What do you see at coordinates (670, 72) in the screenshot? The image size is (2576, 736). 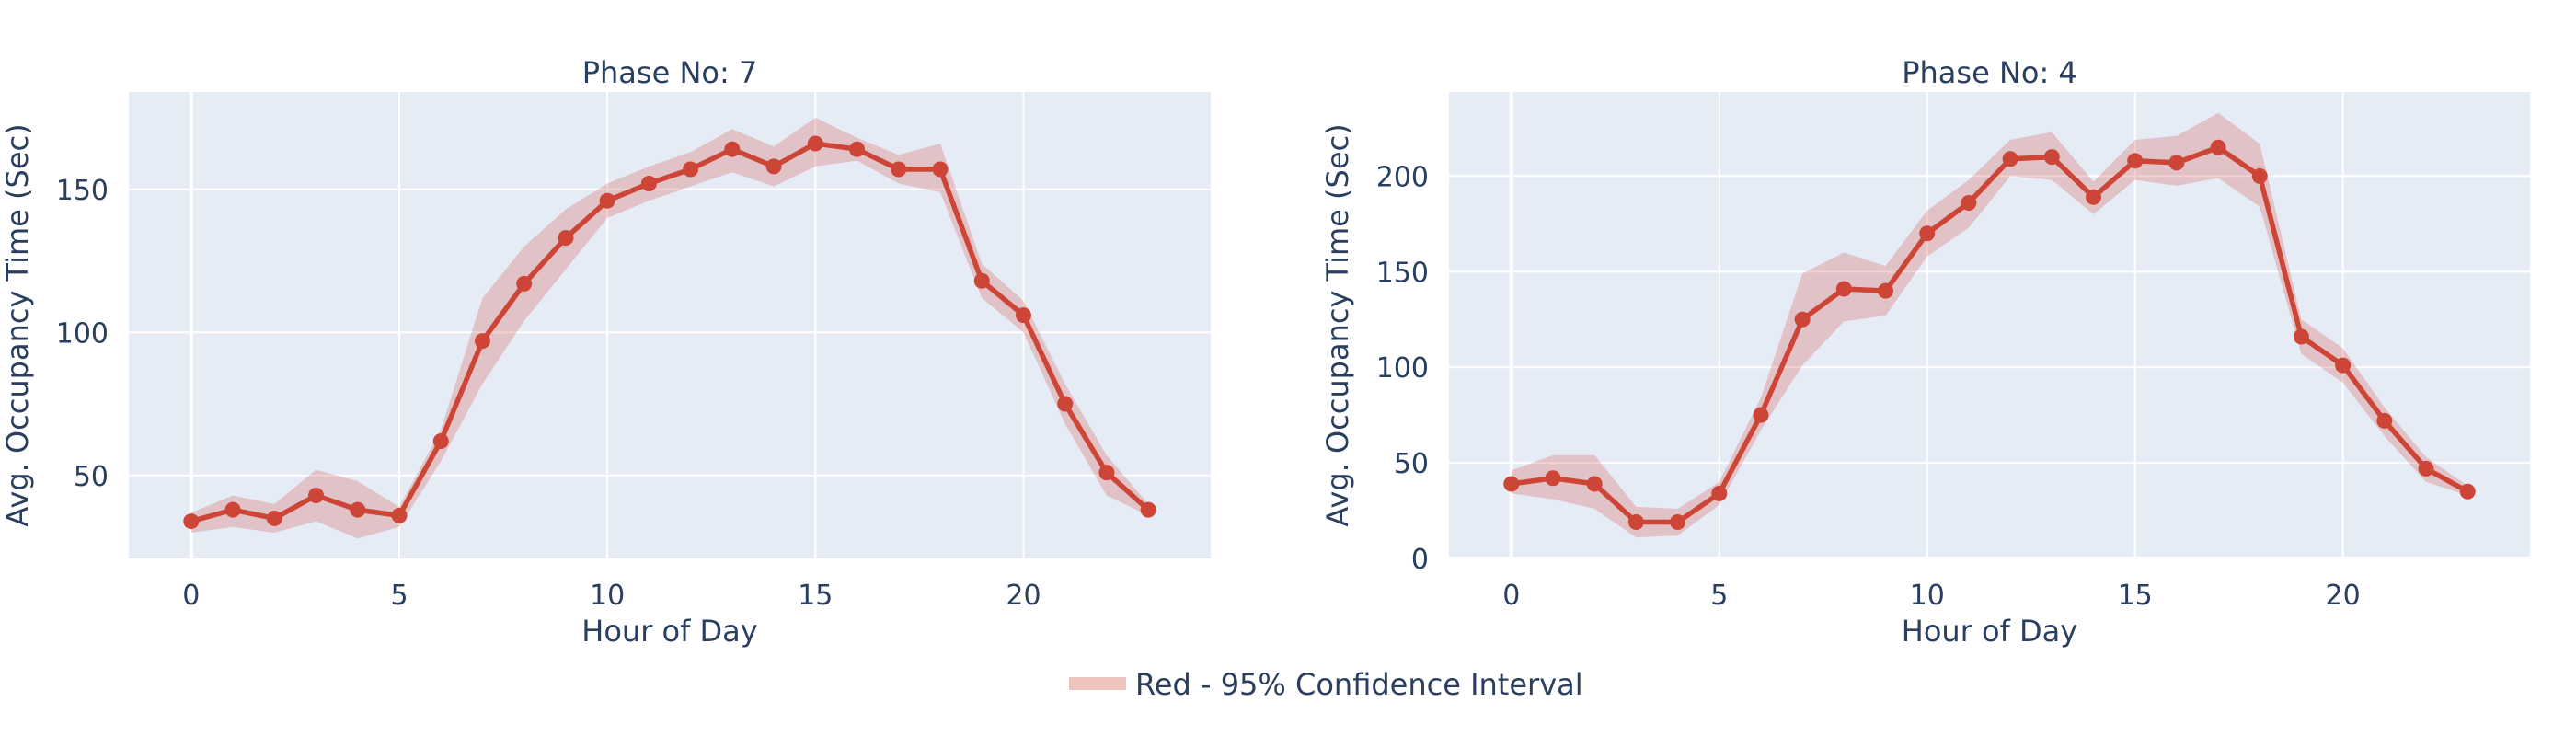 I see `chart-title: Phase No: 7` at bounding box center [670, 72].